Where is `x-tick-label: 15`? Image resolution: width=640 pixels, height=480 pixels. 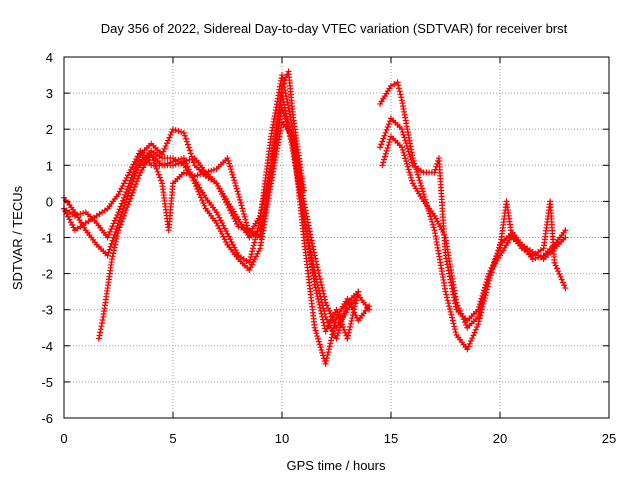
x-tick-label: 15 is located at coordinates (391, 438).